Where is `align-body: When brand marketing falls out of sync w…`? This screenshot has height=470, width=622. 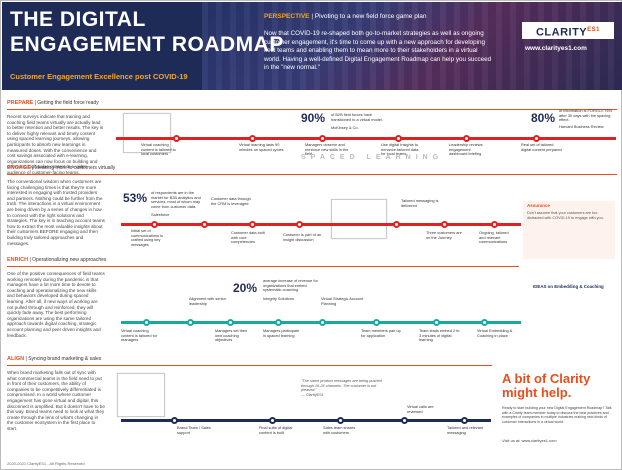 align-body: When brand marketing falls out of sync w… is located at coordinates (56, 400).